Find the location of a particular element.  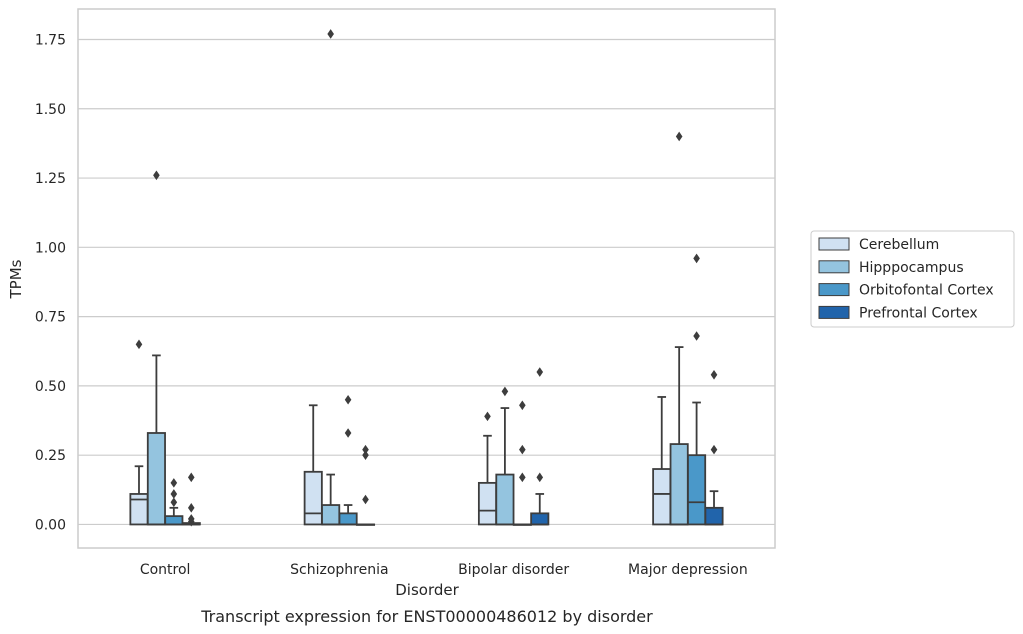

y-axis-title: TPMs is located at coordinates (16, 279).